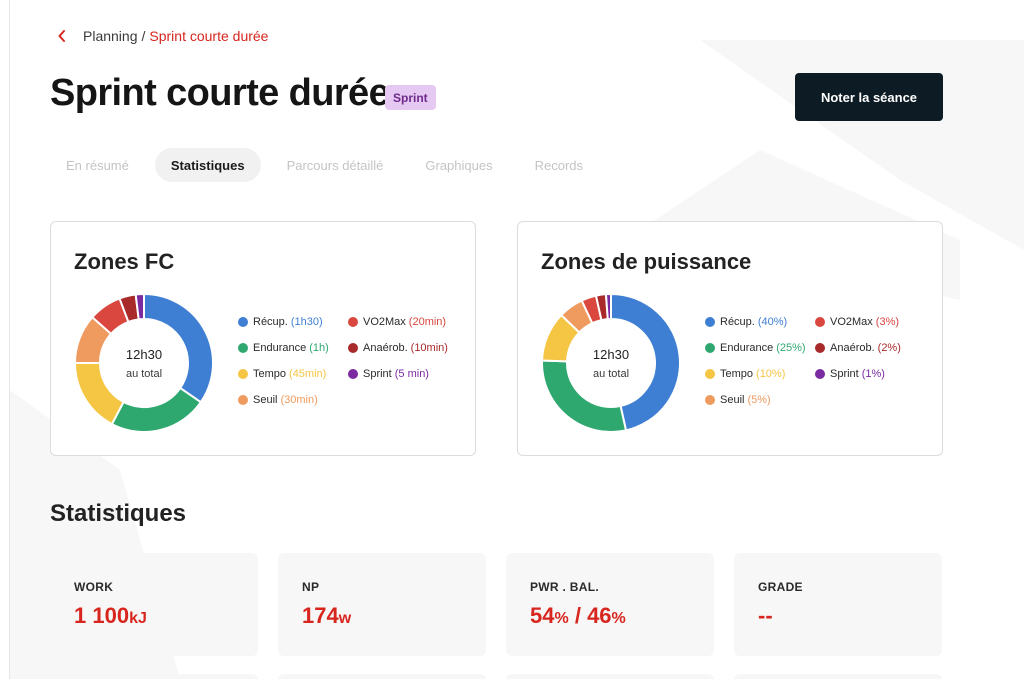 The image size is (1024, 679). I want to click on breadcrumb: Planning / Sprint courte durée, so click(162, 36).